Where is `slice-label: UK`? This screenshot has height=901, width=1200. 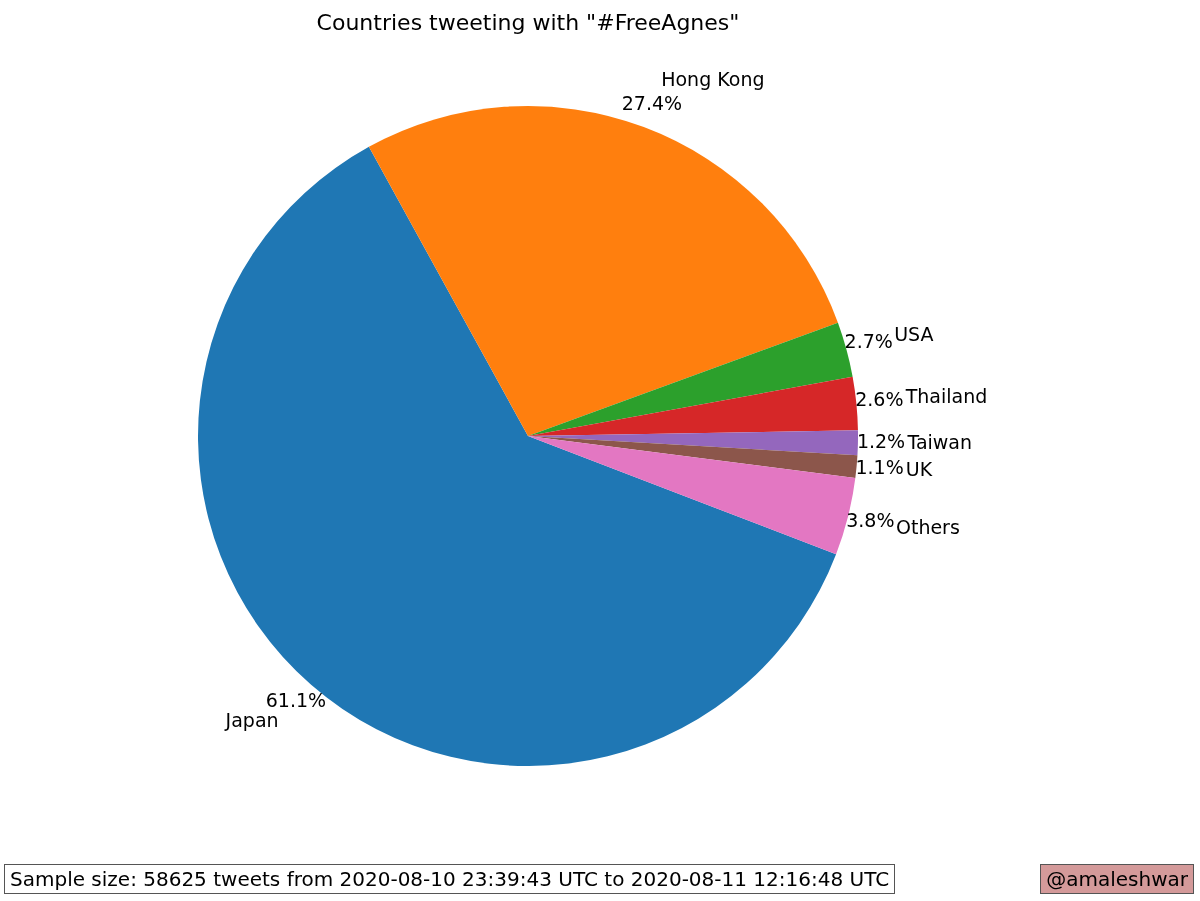
slice-label: UK is located at coordinates (919, 469).